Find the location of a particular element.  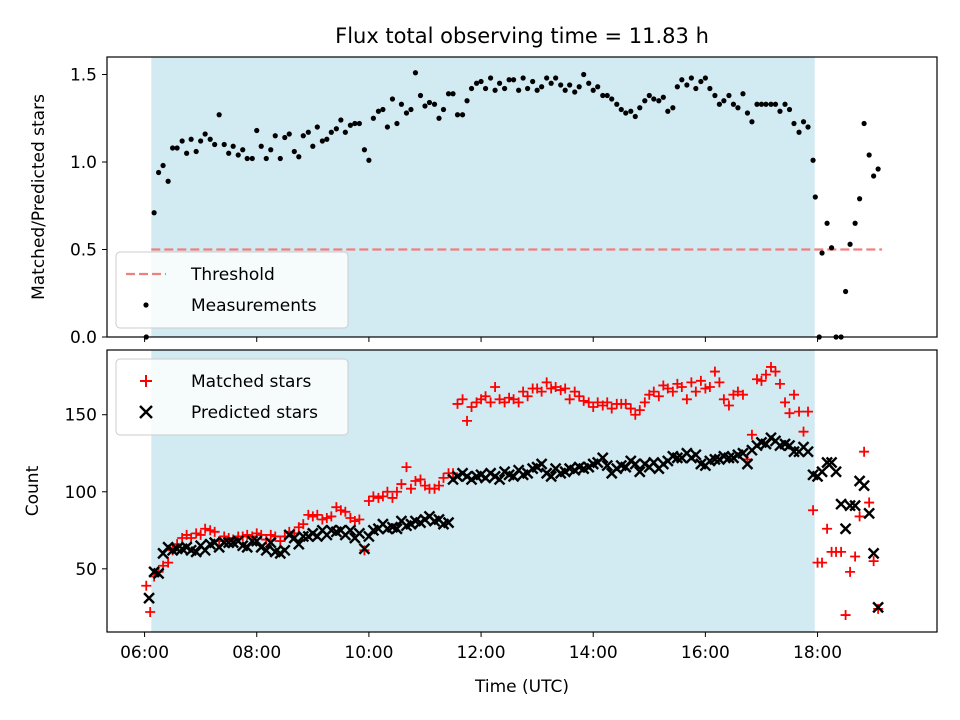

y-tick-label: 1.5 is located at coordinates (83, 76).